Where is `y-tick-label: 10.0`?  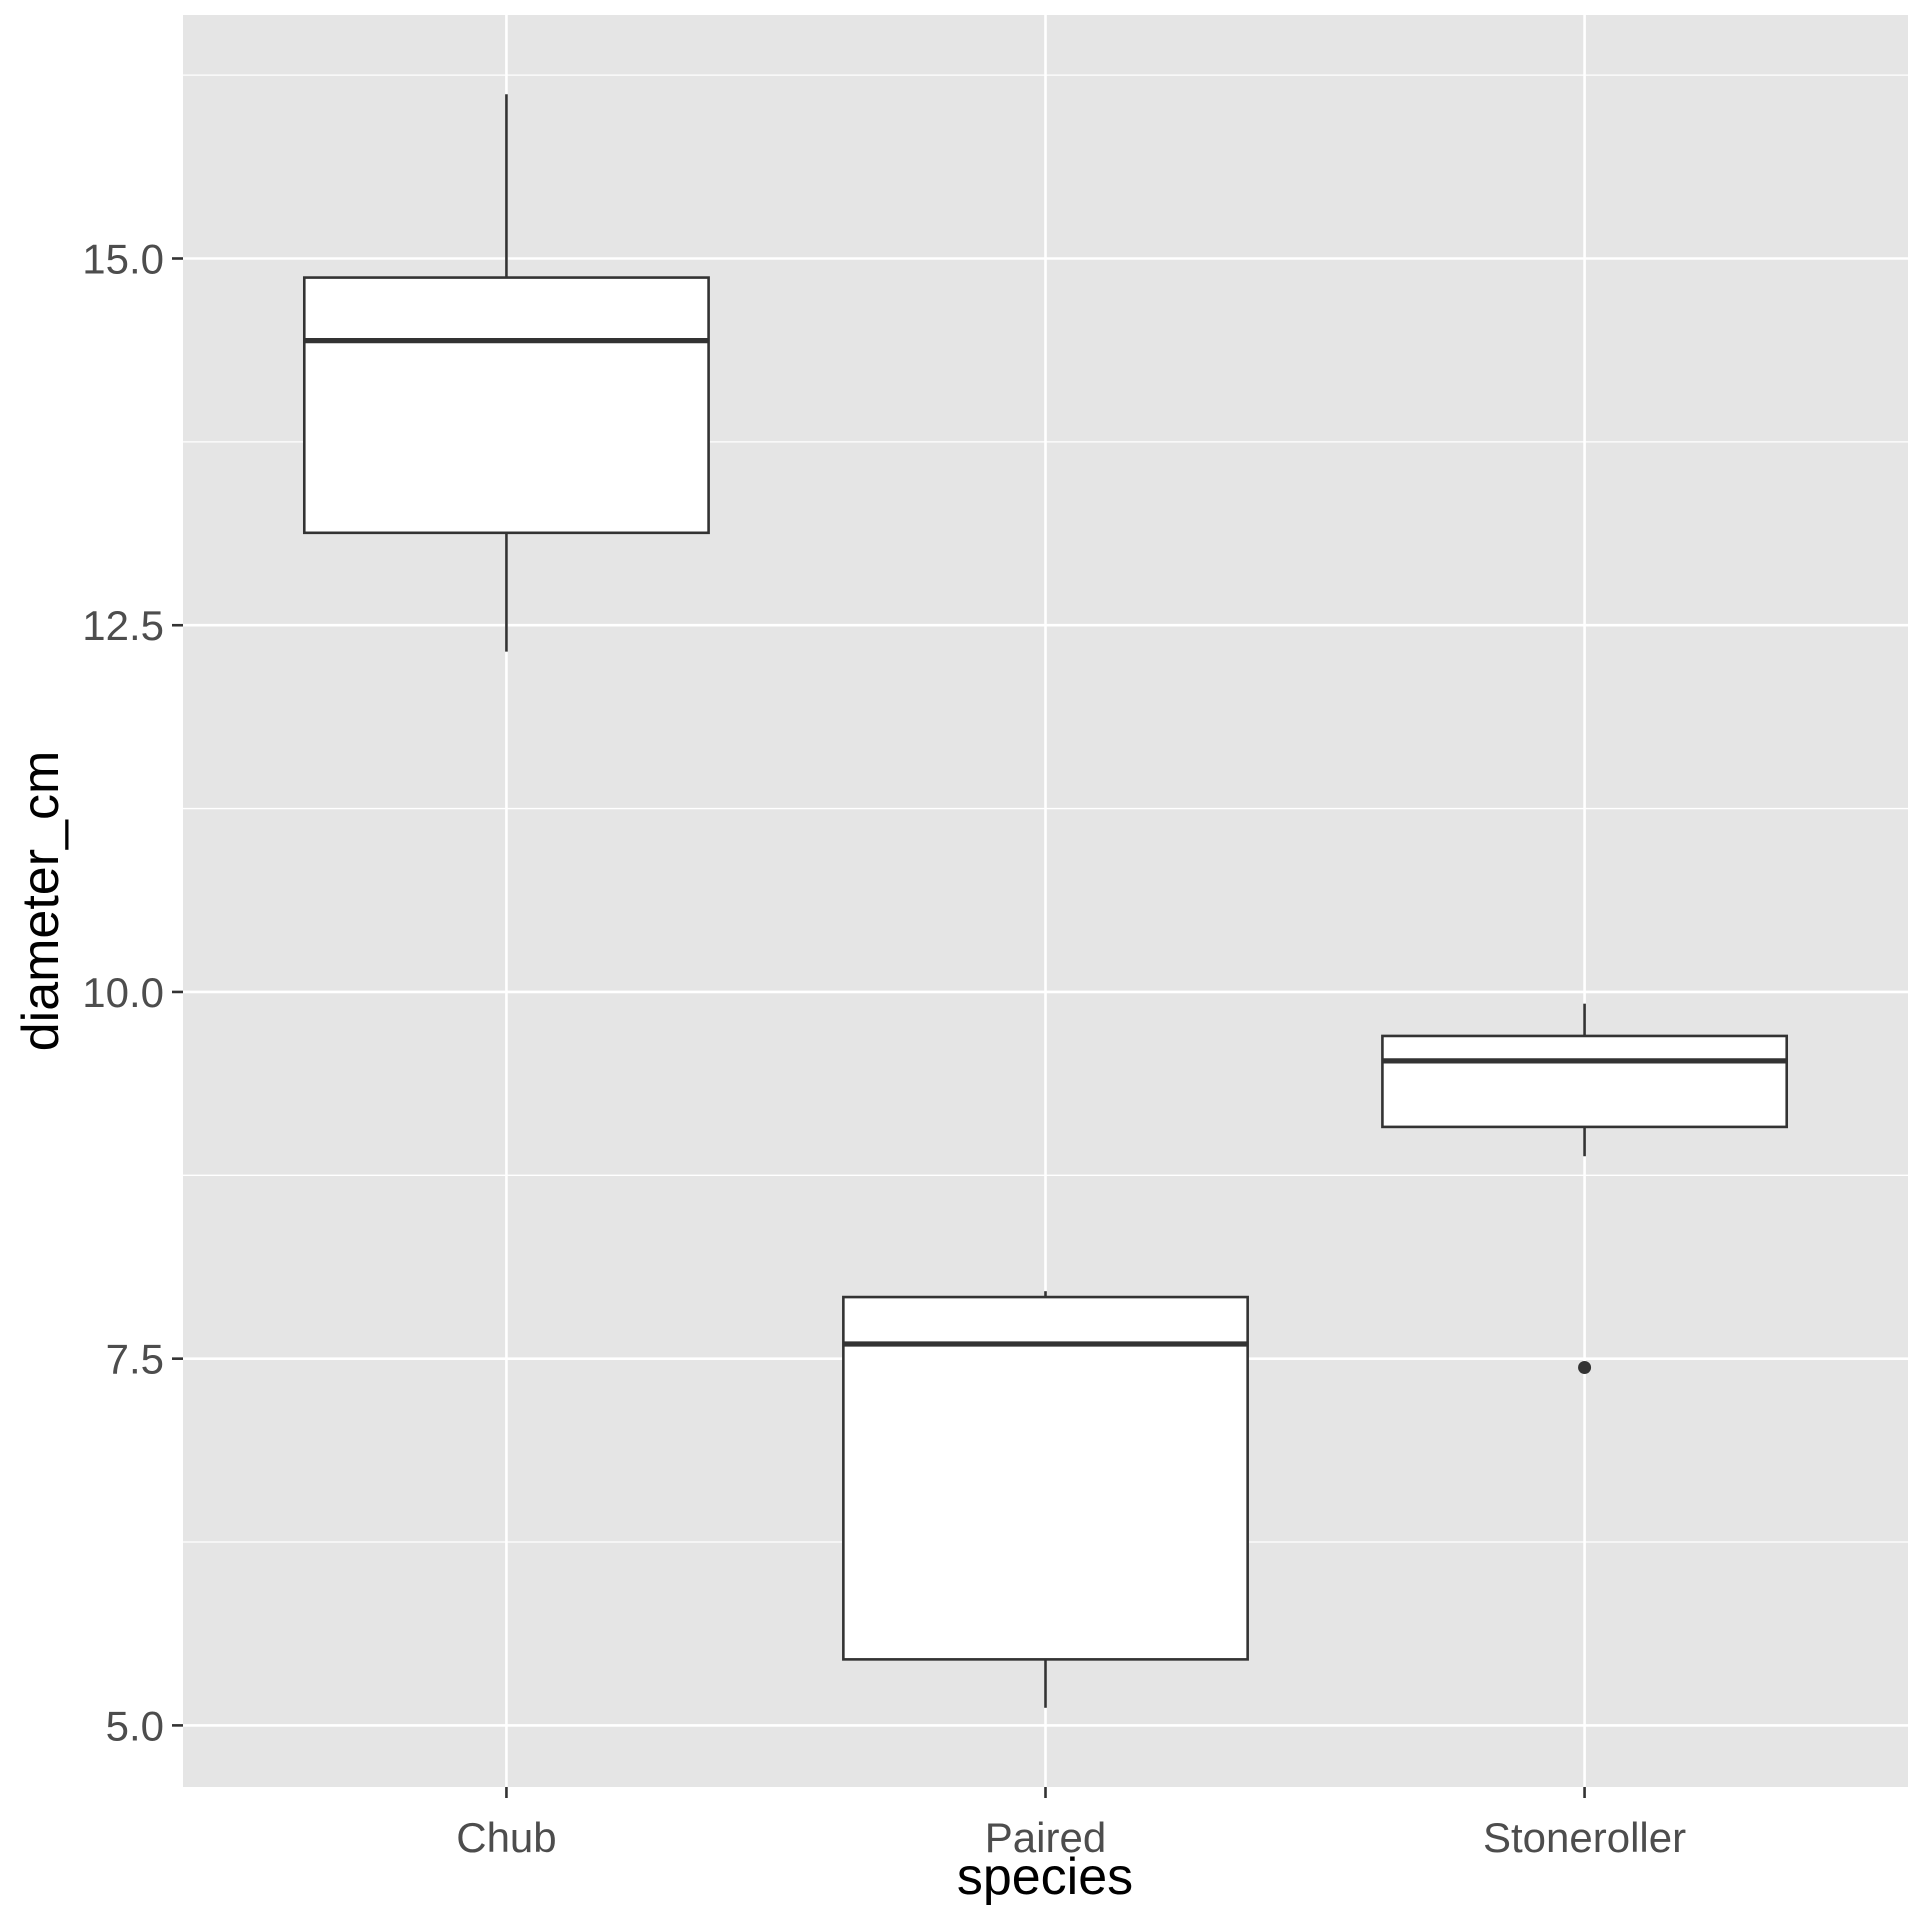 y-tick-label: 10.0 is located at coordinates (123, 992).